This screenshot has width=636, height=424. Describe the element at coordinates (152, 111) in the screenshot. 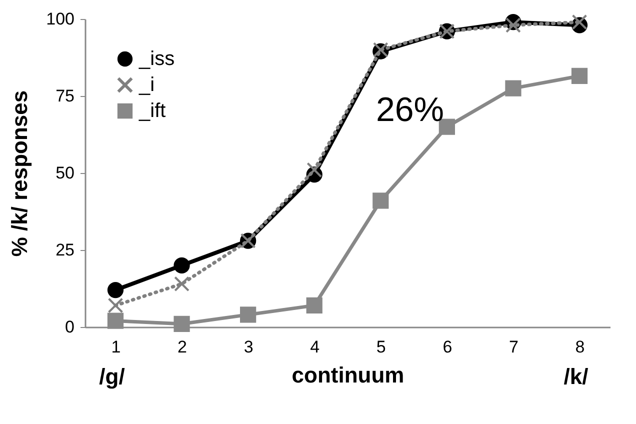

I see `legend-label: _ift` at that location.